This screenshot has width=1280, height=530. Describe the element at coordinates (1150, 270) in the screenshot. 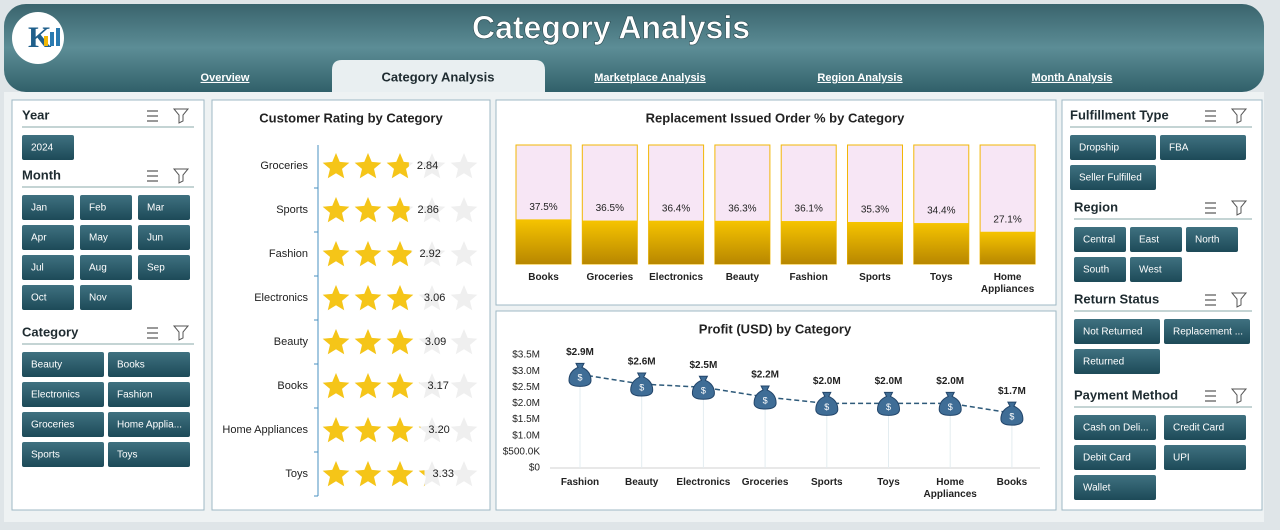

I see `slicer-button-label: West` at that location.